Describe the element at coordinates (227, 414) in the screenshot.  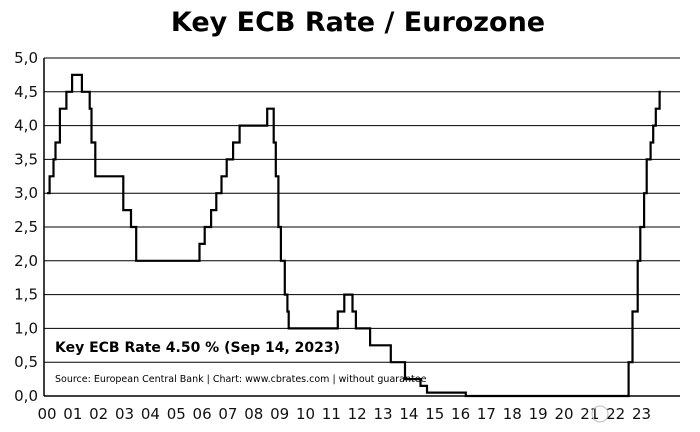
I see `x-tick-label: 07` at that location.